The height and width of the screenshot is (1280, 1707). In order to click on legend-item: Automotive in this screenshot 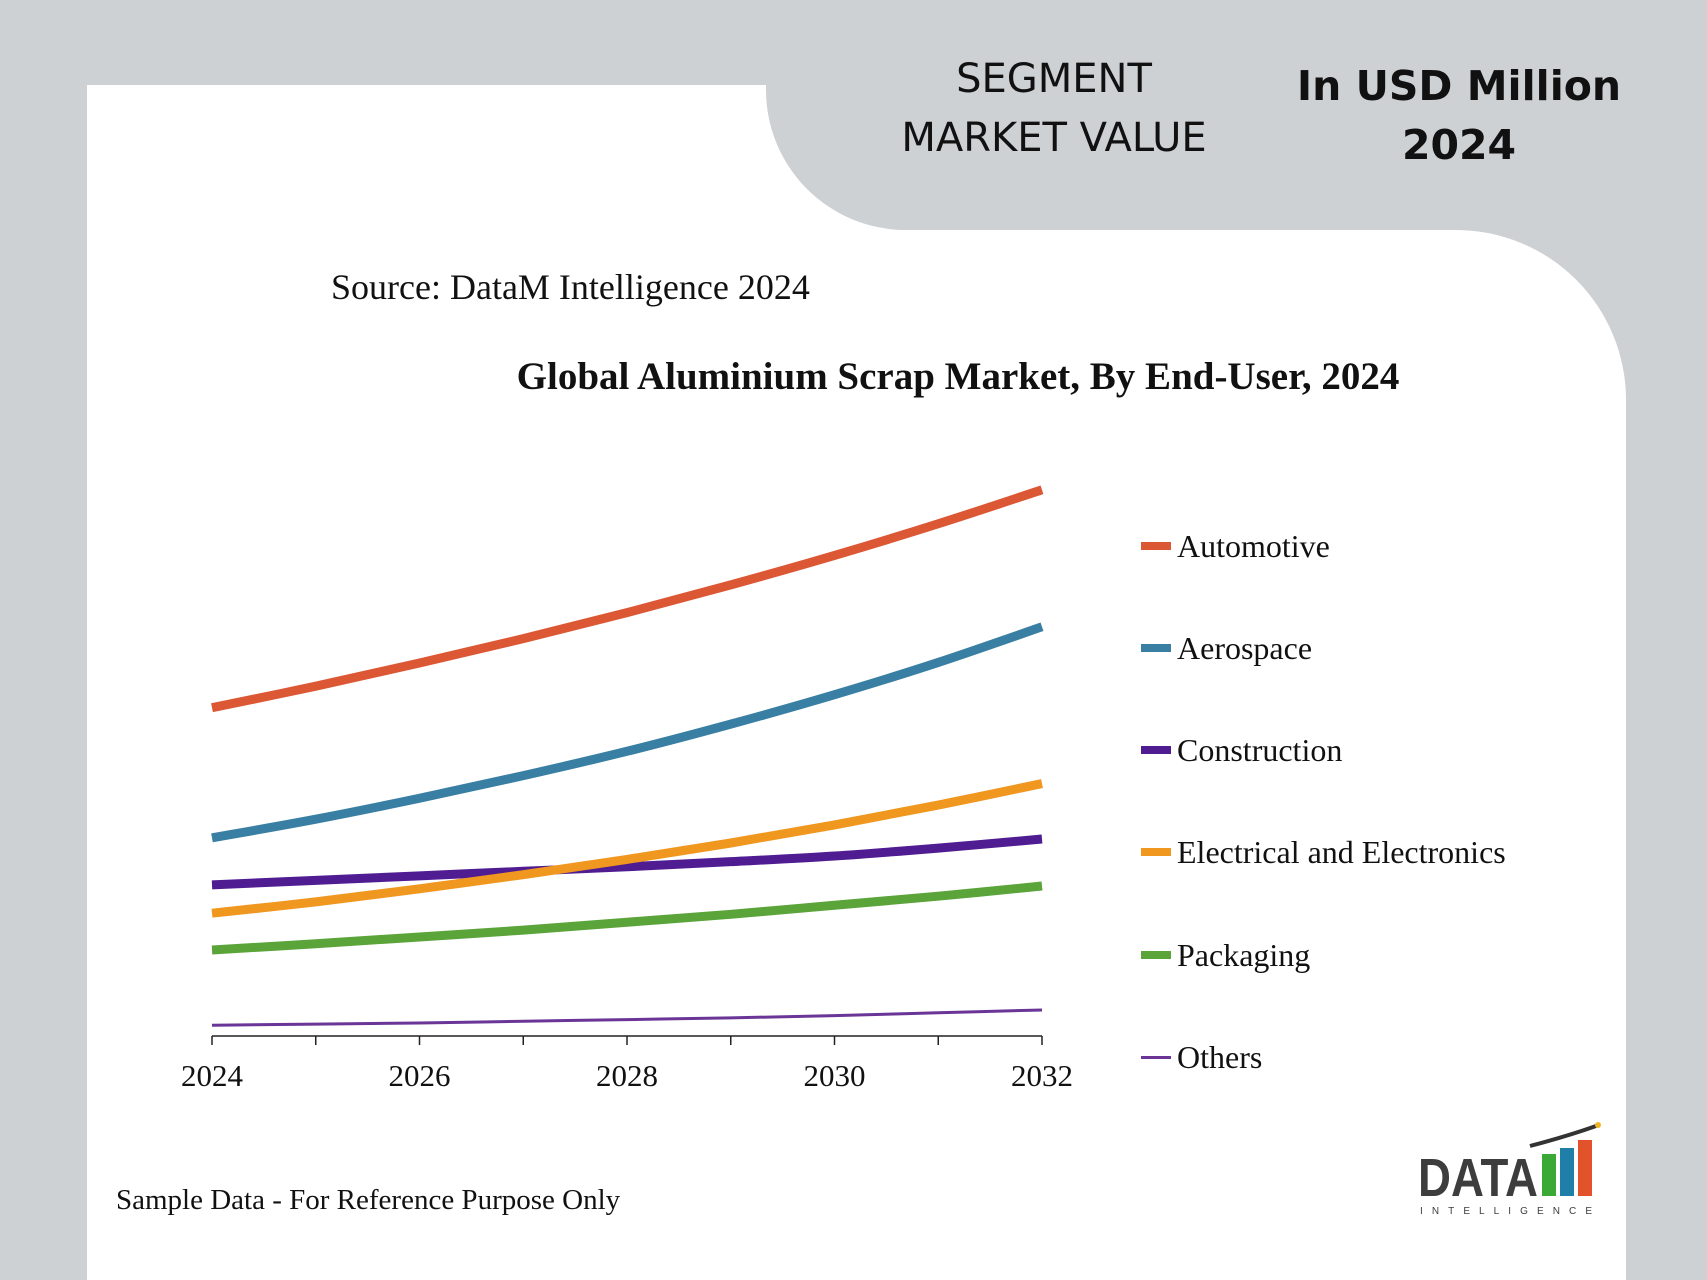, I will do `click(1235, 546)`.